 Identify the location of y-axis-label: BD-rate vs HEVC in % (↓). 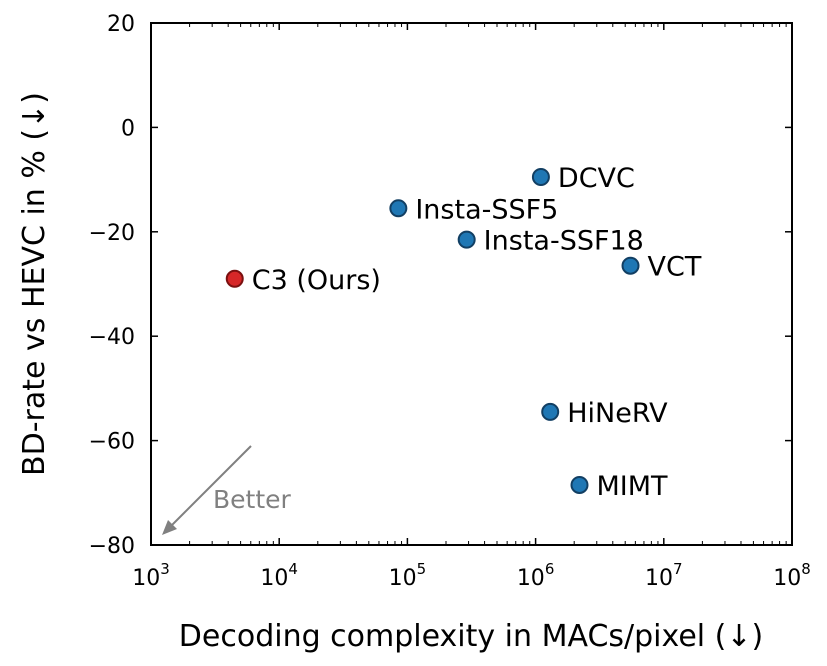
(34, 284).